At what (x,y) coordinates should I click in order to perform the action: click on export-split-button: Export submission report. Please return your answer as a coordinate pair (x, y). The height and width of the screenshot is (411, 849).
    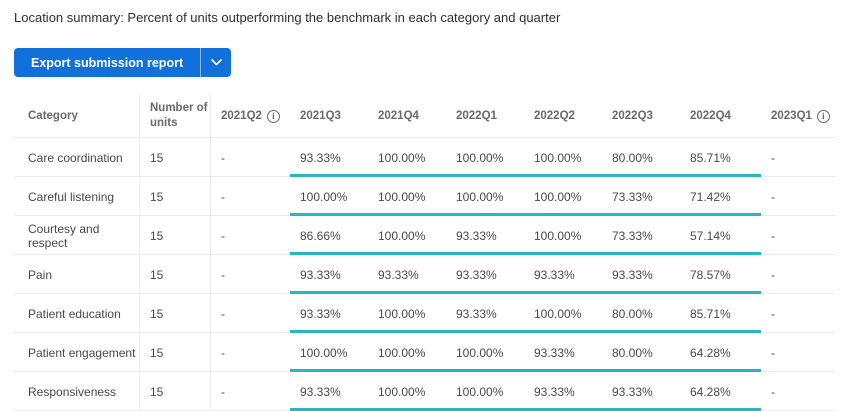
    Looking at the image, I should click on (123, 62).